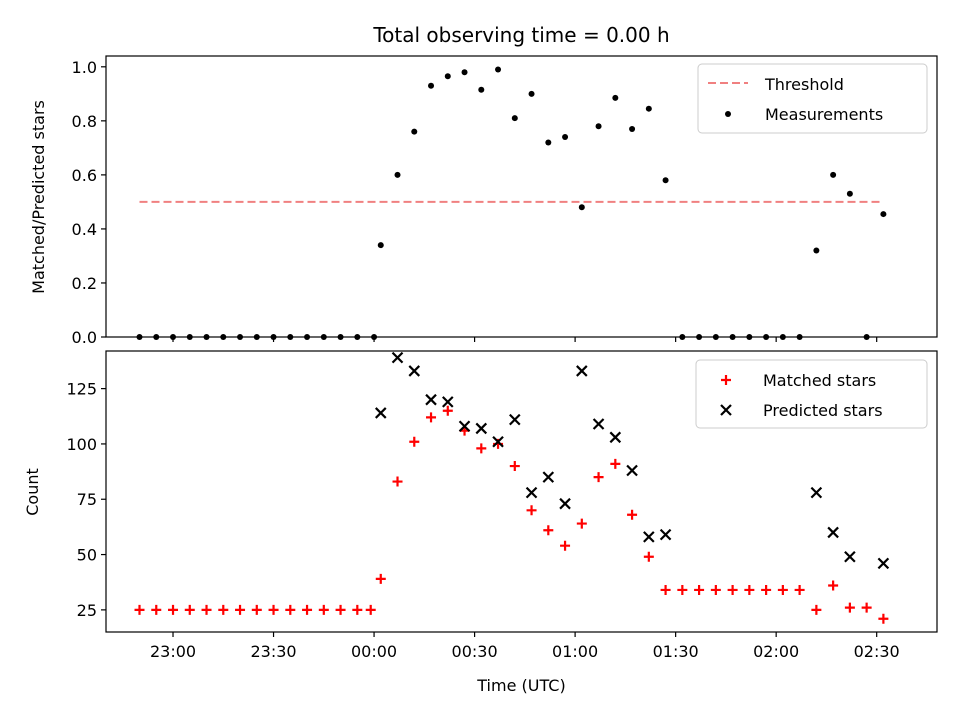 This screenshot has height=720, width=960. What do you see at coordinates (475, 651) in the screenshot?
I see `x-tick-label: 00:30` at bounding box center [475, 651].